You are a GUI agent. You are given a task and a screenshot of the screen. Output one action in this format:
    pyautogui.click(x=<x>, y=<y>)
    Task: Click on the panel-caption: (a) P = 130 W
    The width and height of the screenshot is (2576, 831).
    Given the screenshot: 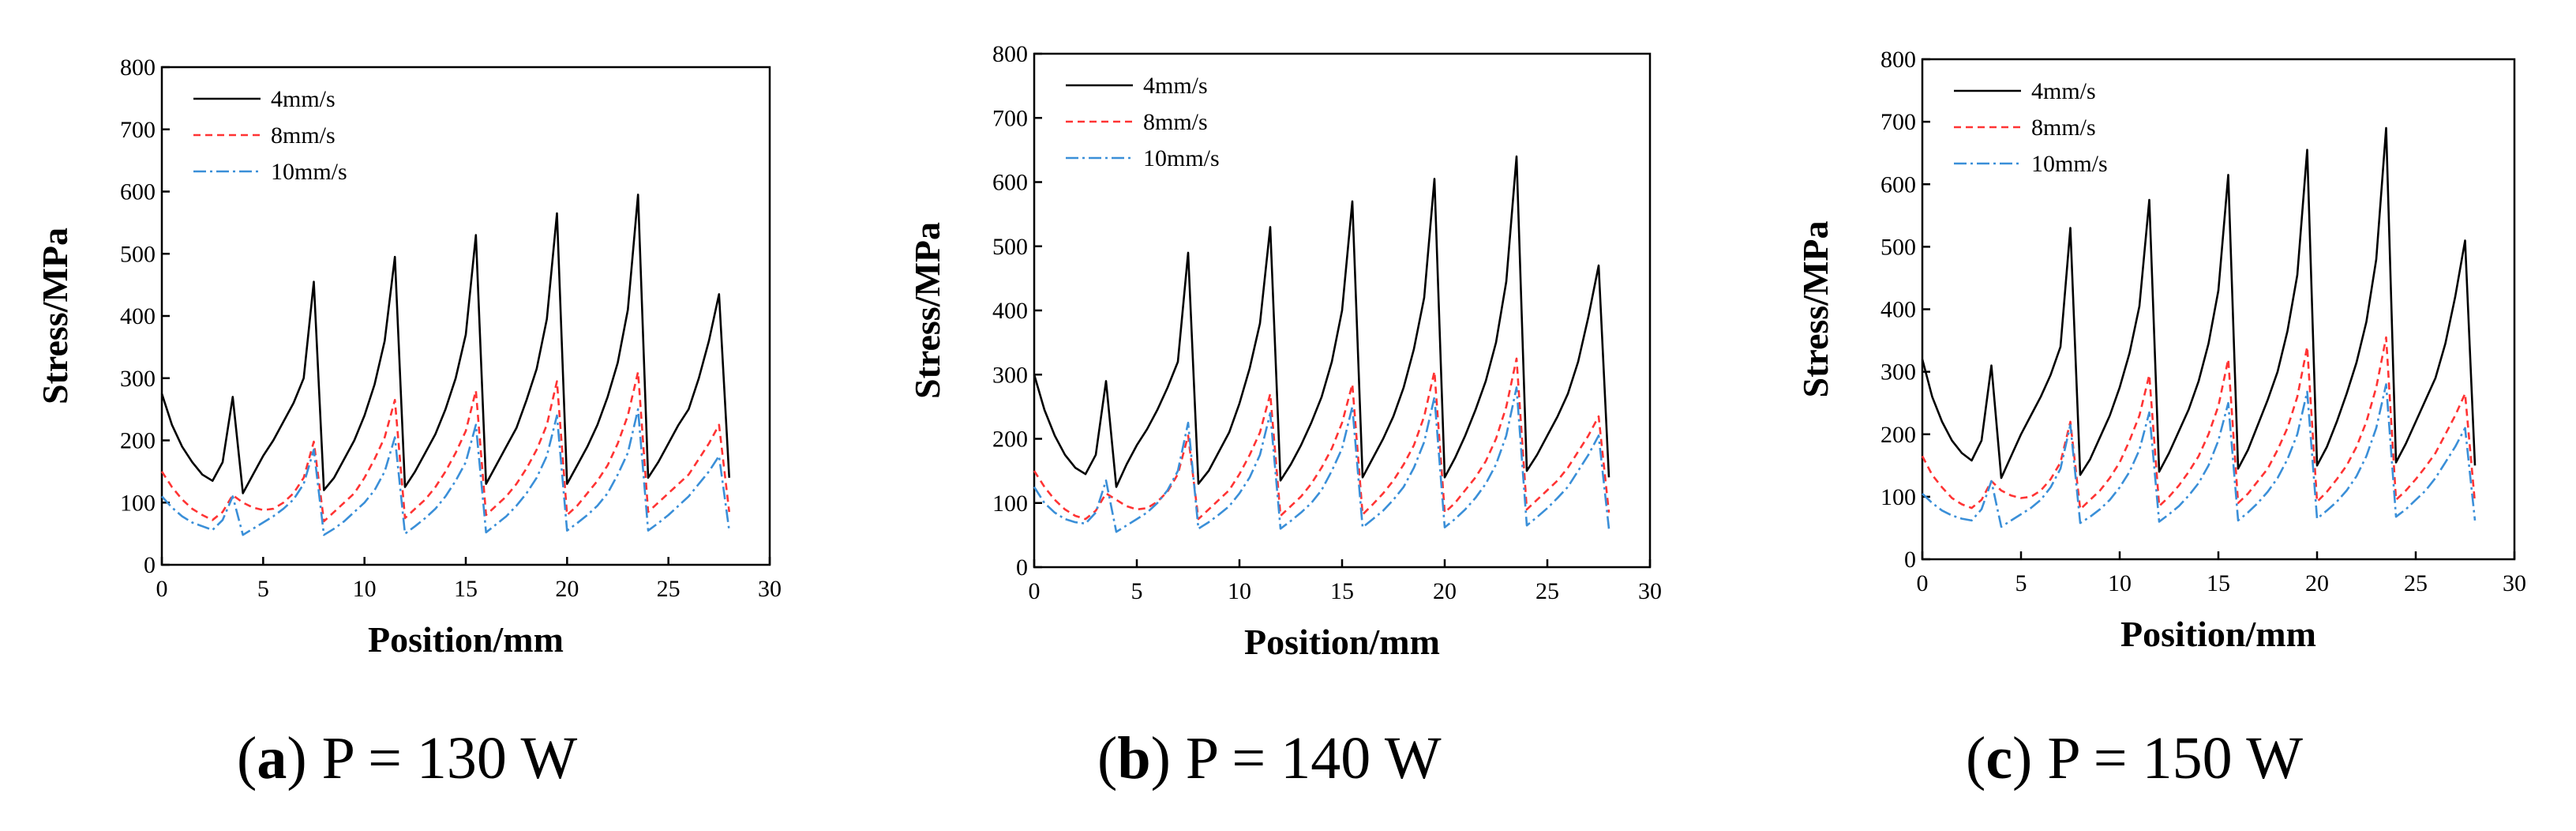 What is the action you would take?
    pyautogui.click(x=408, y=758)
    